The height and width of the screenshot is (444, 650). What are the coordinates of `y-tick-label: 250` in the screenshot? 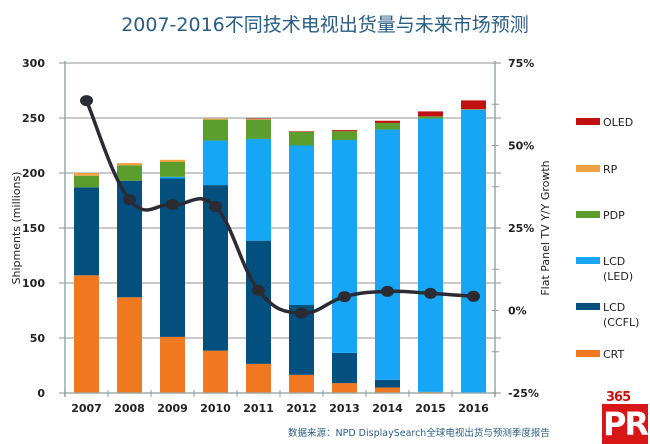 It's located at (33, 118).